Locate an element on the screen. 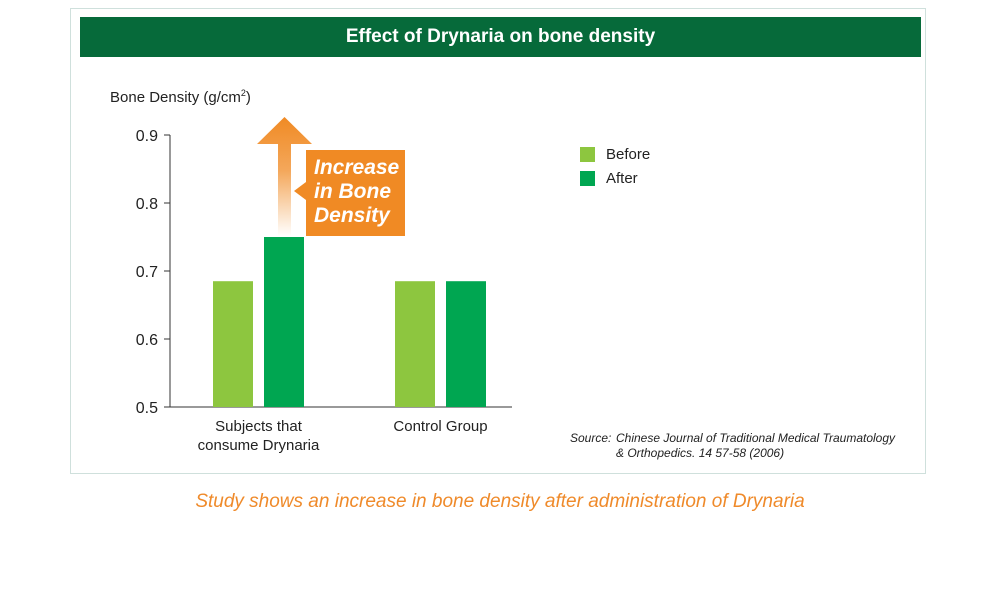  legend: Before After is located at coordinates (615, 166).